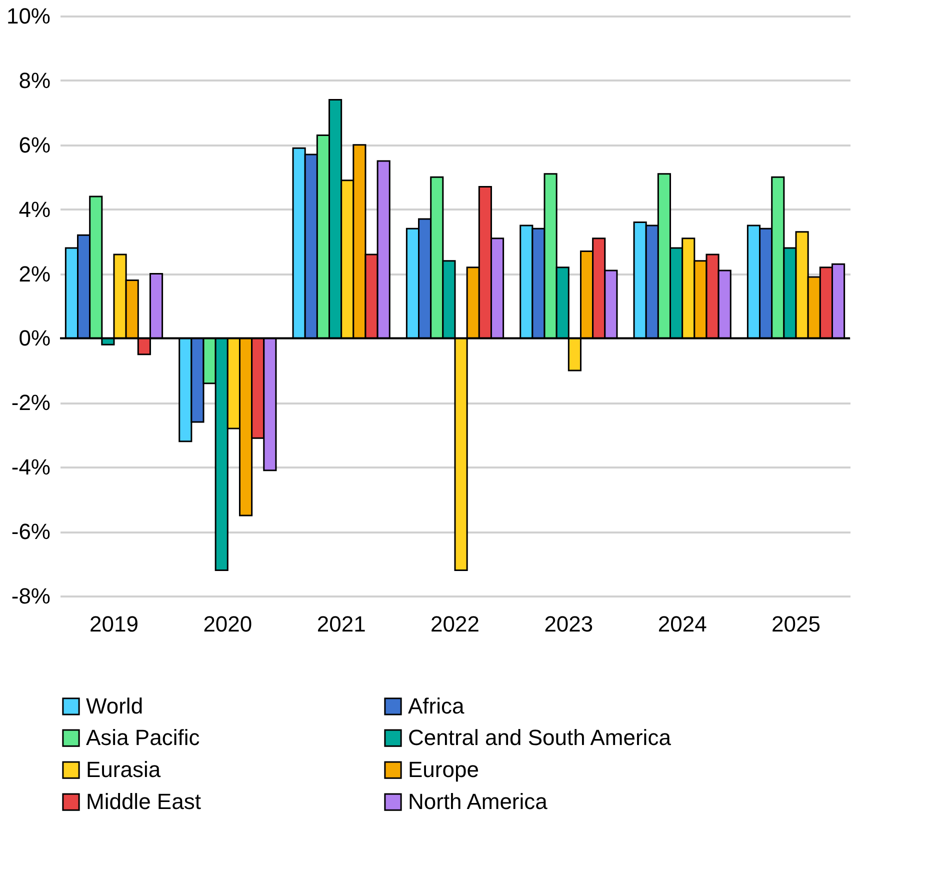  I want to click on y-tick-label: -6%, so click(30, 531).